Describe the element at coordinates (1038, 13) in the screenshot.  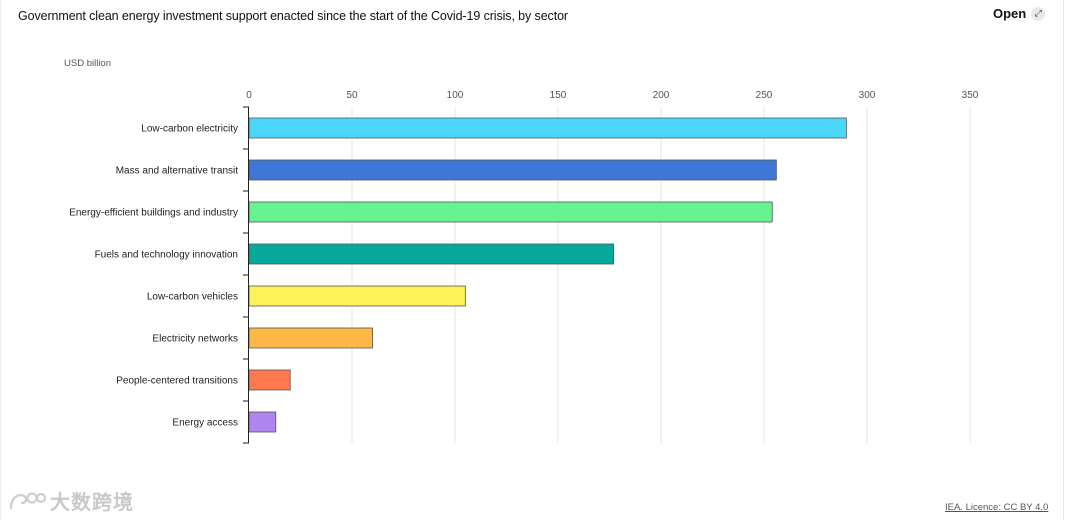
I see `expand-arrows-icon: ⤢` at that location.